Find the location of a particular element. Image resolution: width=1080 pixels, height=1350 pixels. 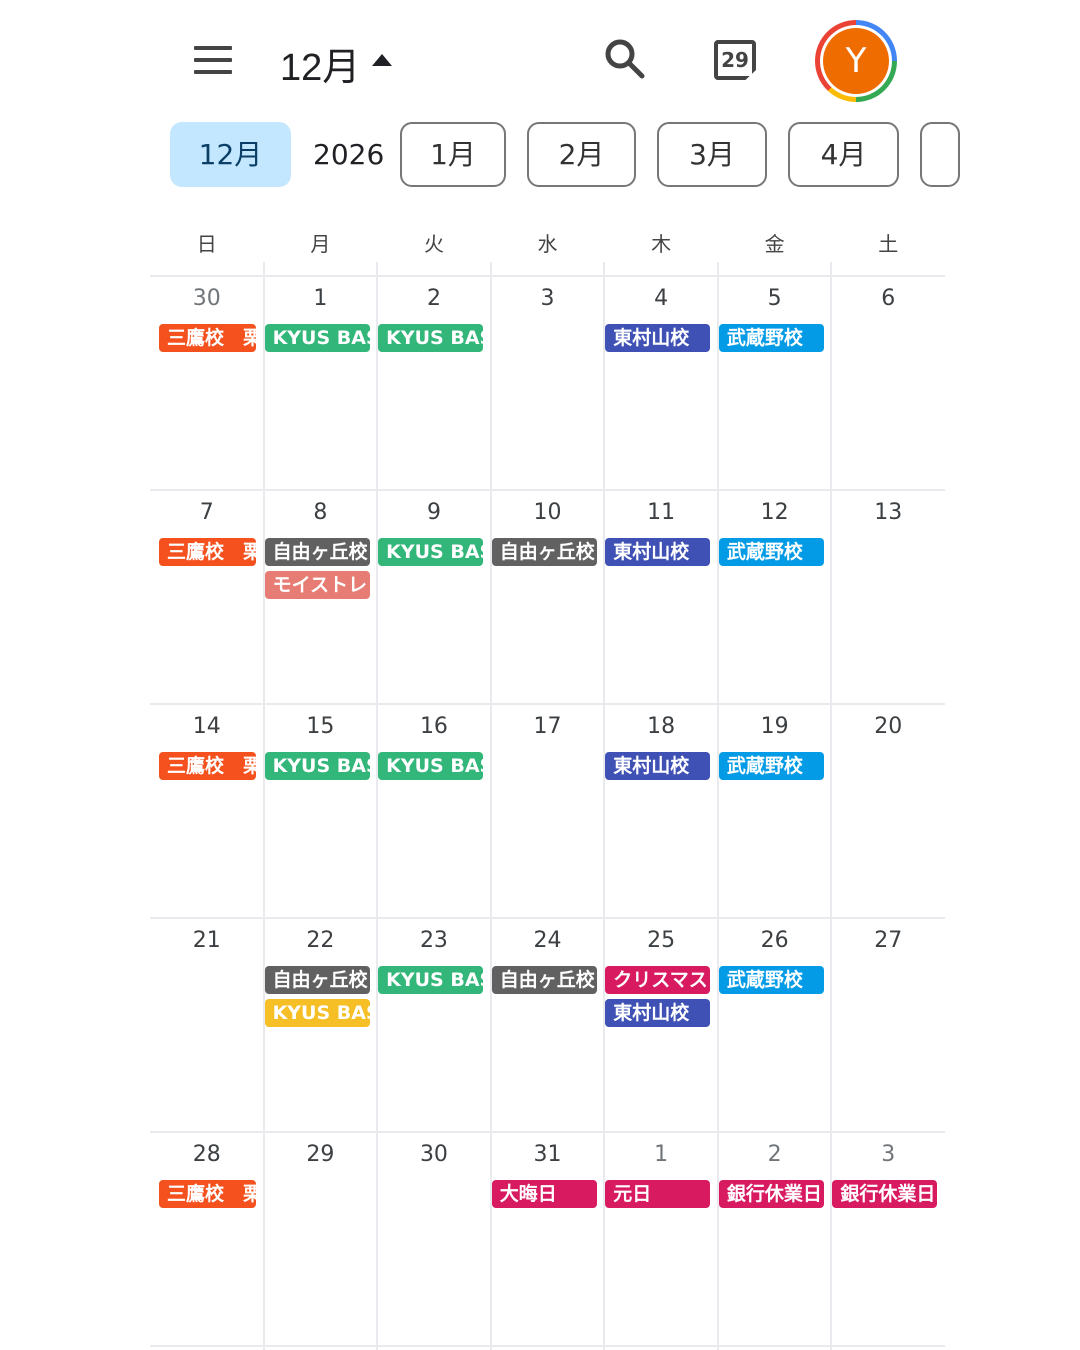

event-chip: 元日 is located at coordinates (658, 1194).